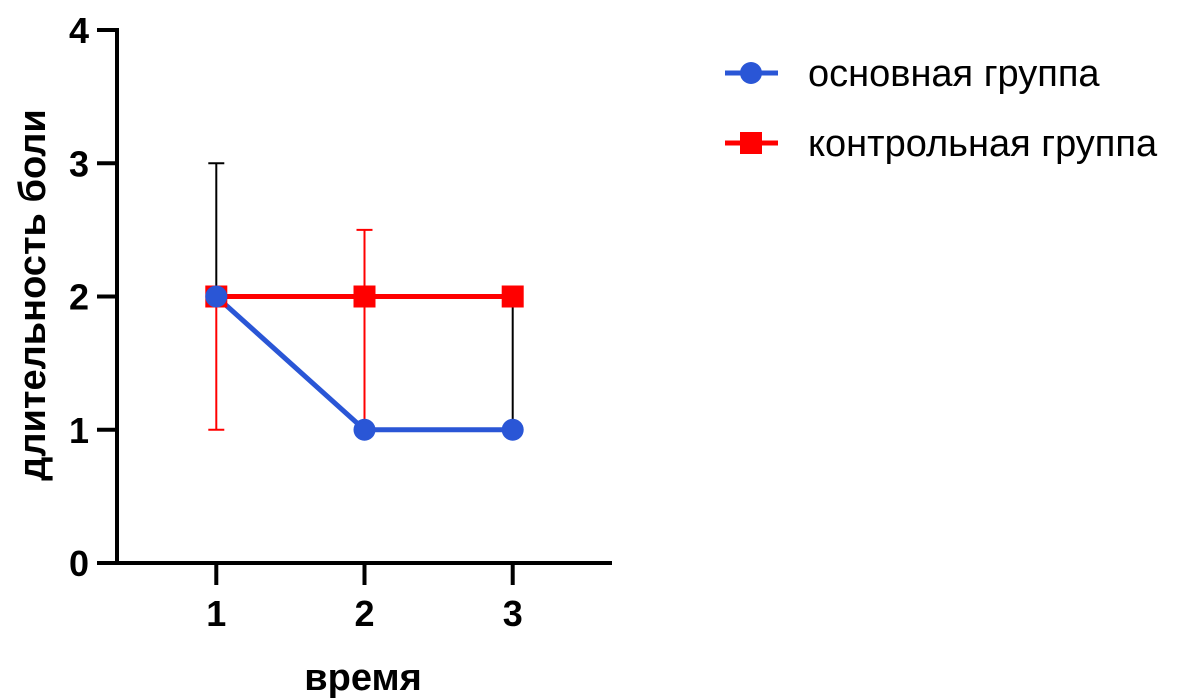  What do you see at coordinates (79, 163) in the screenshot?
I see `y-tick-label: 3` at bounding box center [79, 163].